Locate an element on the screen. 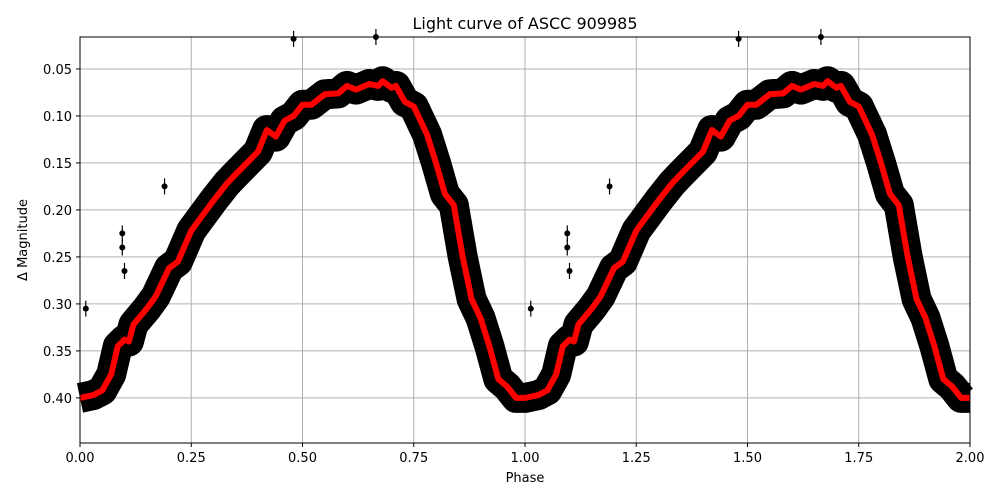 Image resolution: width=1000 pixels, height=504 pixels. x-tick-label: 1.50 is located at coordinates (747, 458).